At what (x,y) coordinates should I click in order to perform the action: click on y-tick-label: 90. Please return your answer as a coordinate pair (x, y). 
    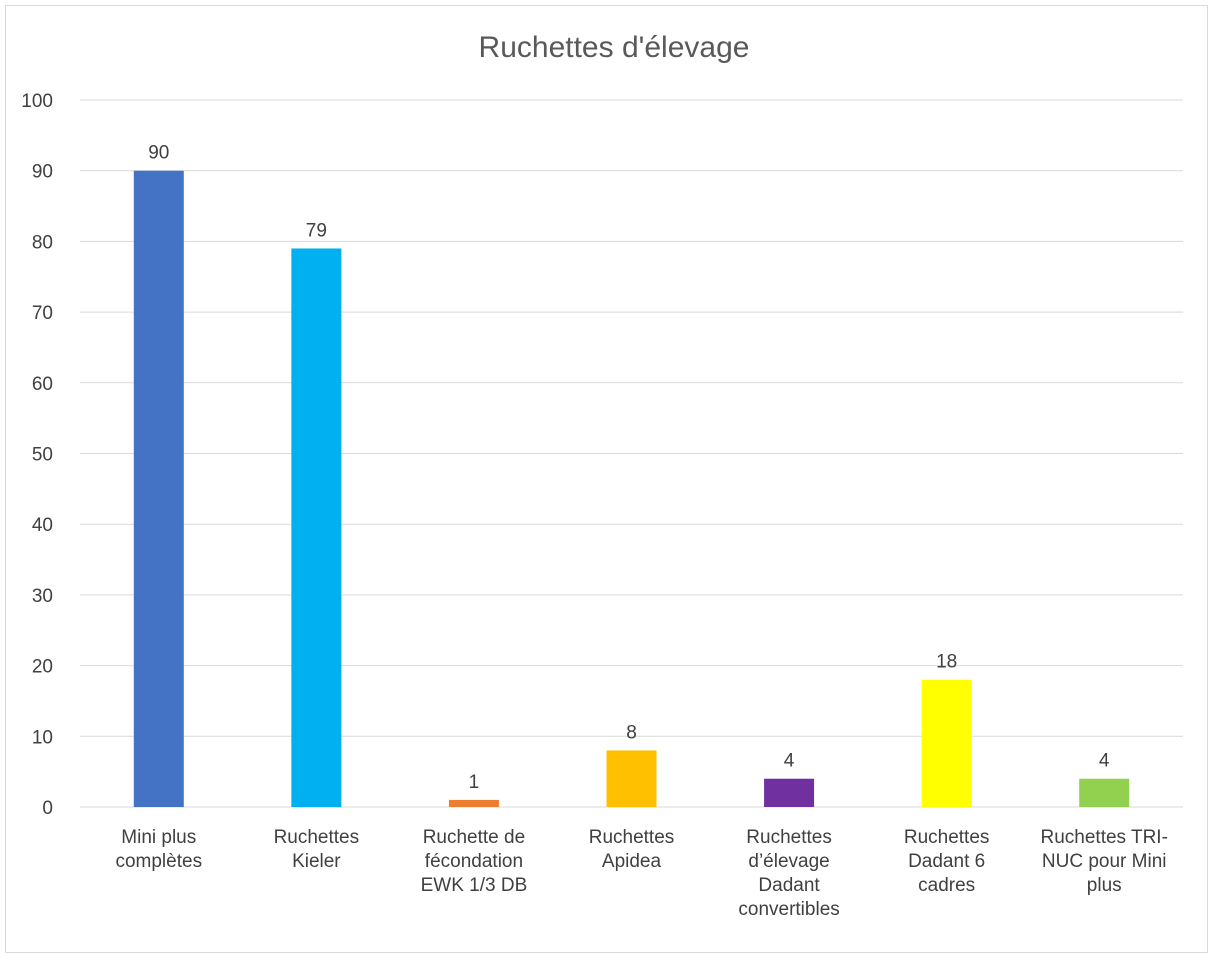
    Looking at the image, I should click on (42, 172).